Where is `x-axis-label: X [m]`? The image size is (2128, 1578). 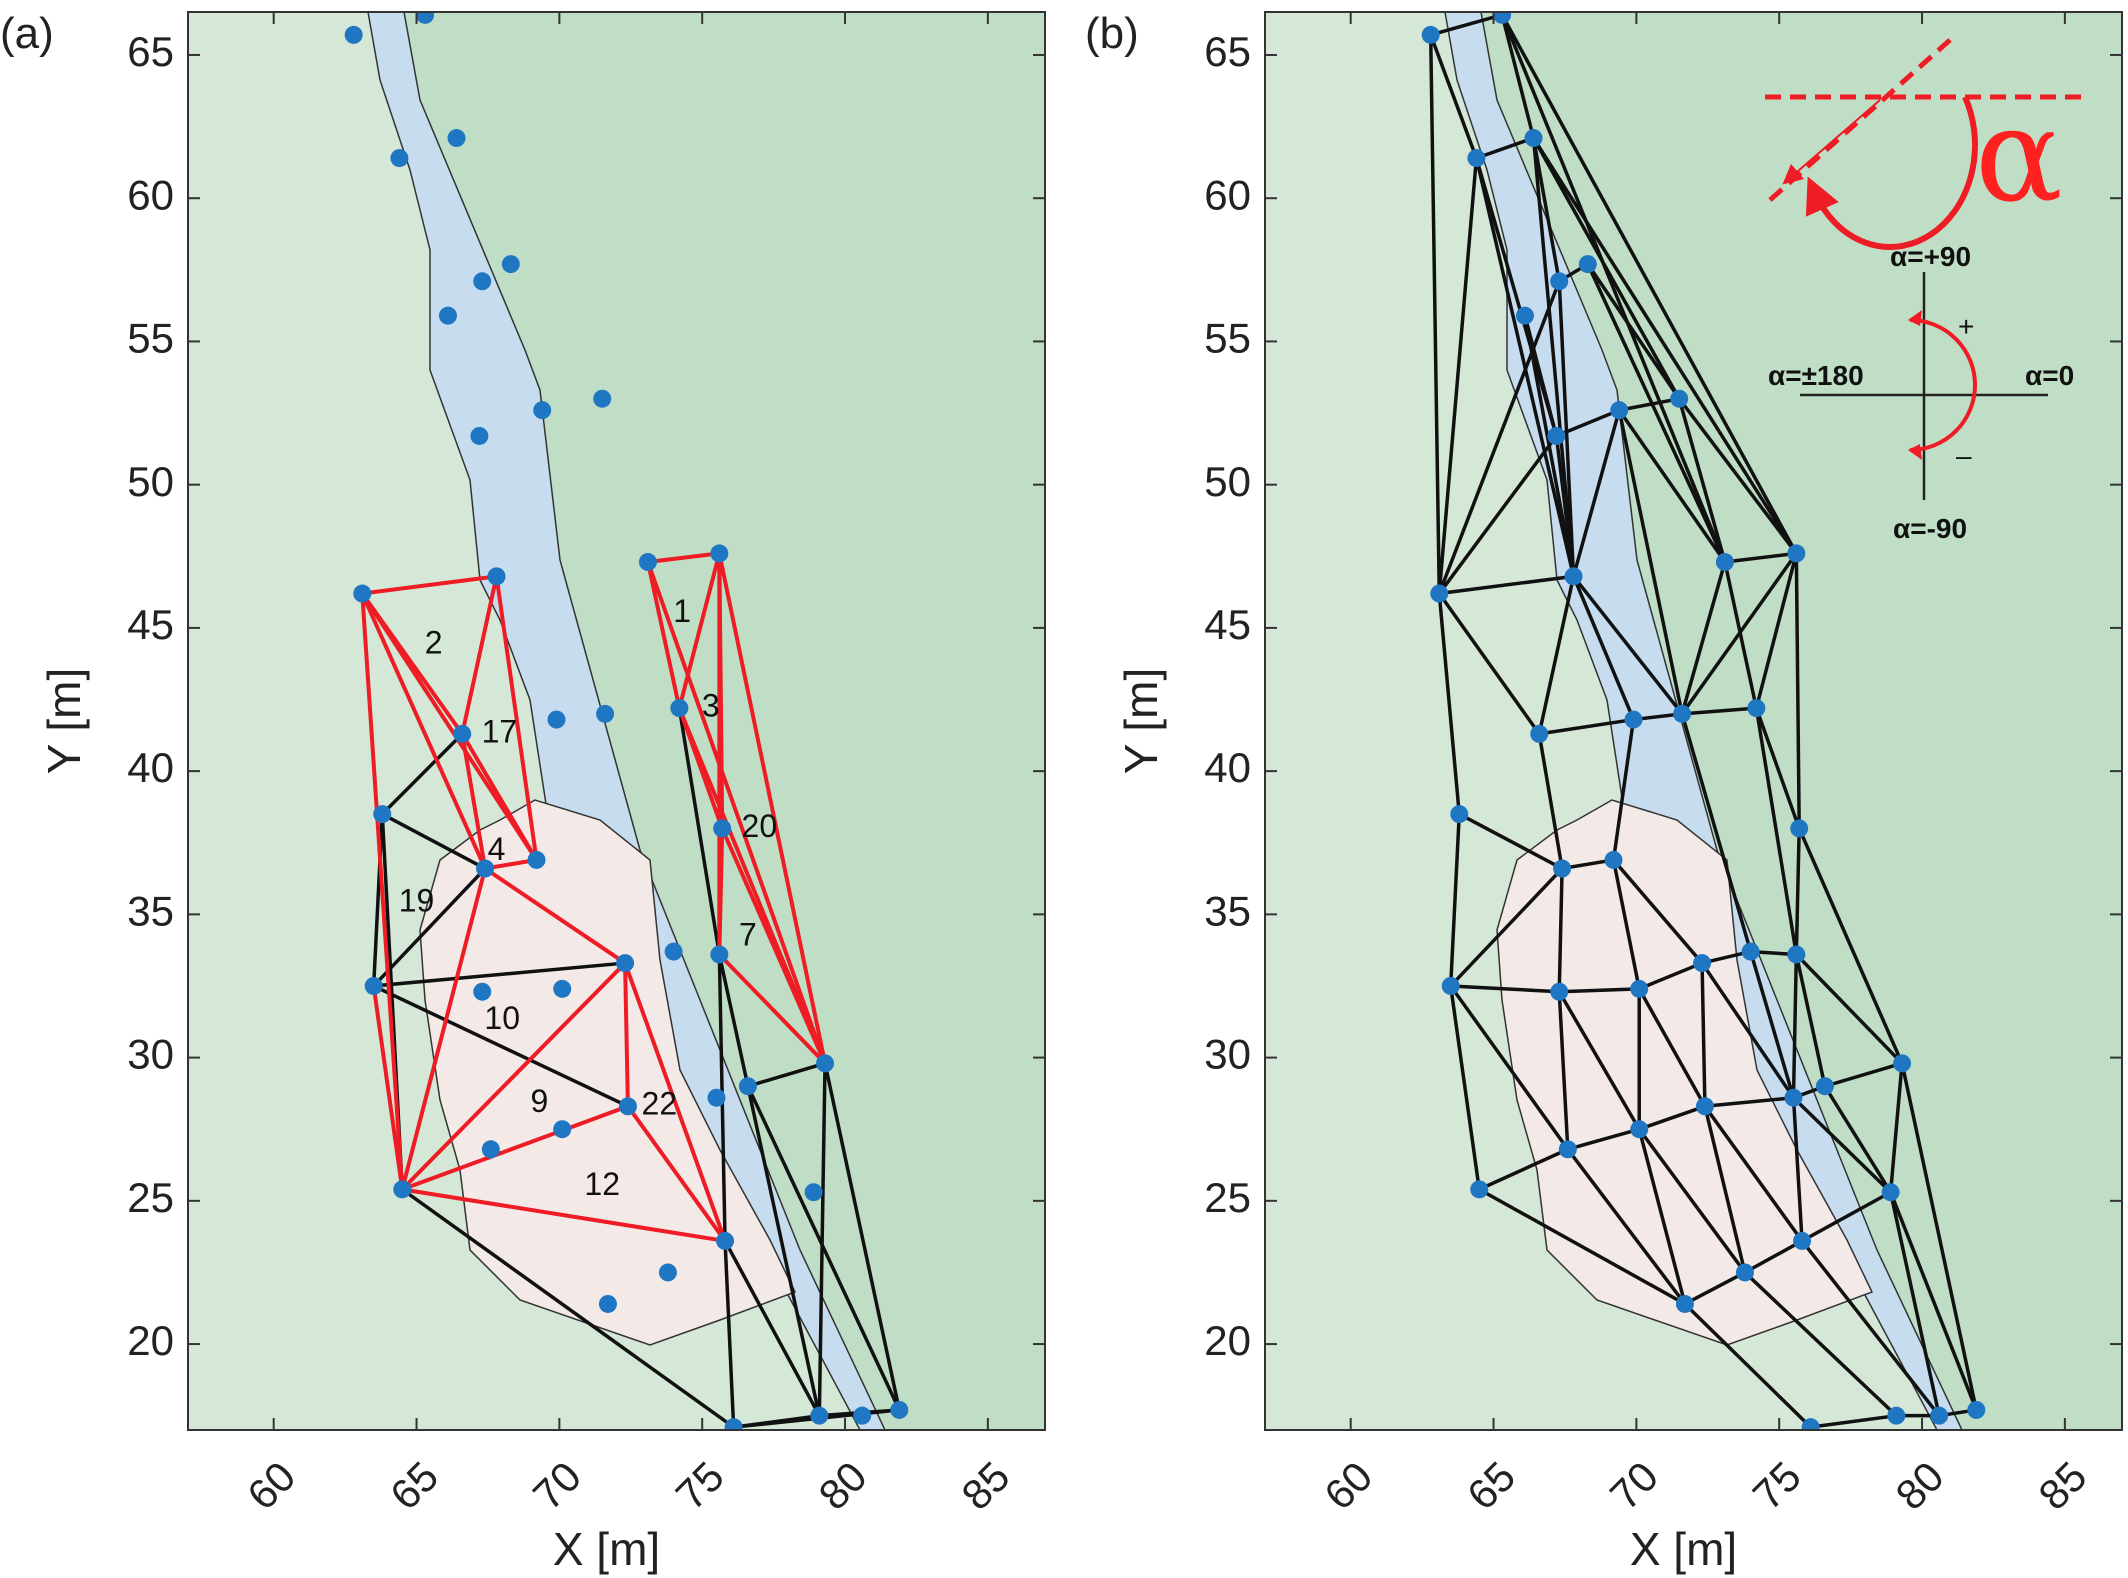
x-axis-label: X [m] is located at coordinates (1683, 1549).